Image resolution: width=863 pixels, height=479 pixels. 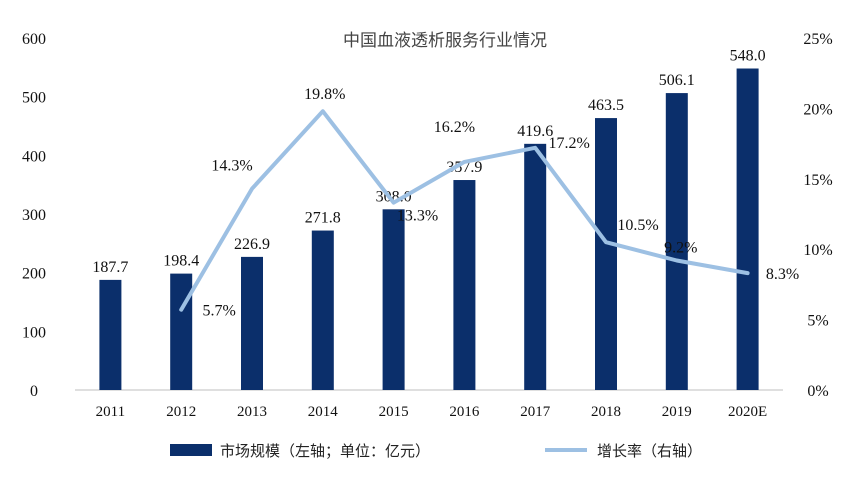 I want to click on y-right-tick-label: 0%, so click(x=817, y=391).